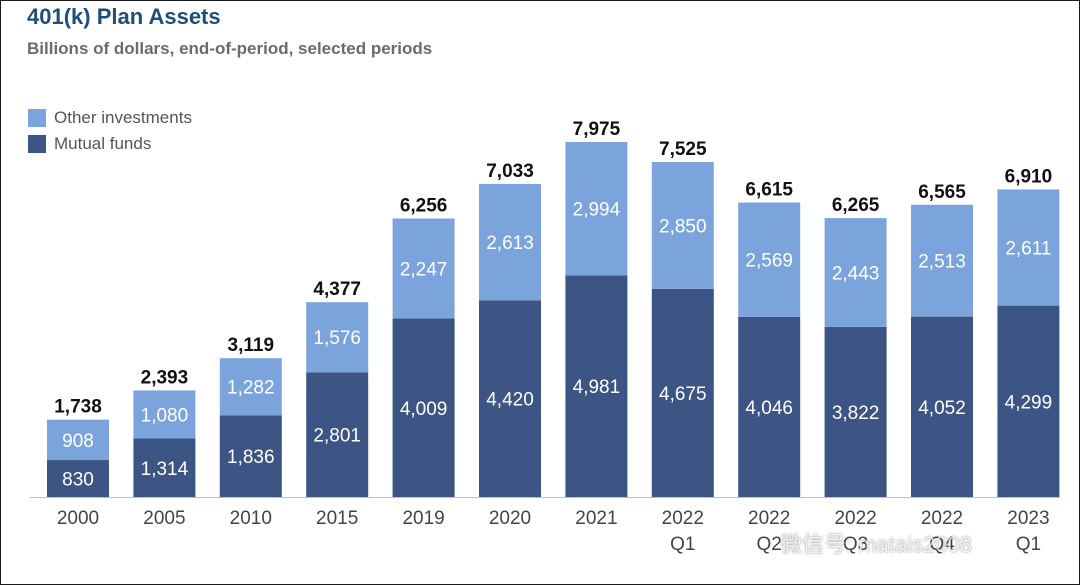 This screenshot has height=585, width=1080. What do you see at coordinates (769, 190) in the screenshot?
I see `data-label-total: 6,615` at bounding box center [769, 190].